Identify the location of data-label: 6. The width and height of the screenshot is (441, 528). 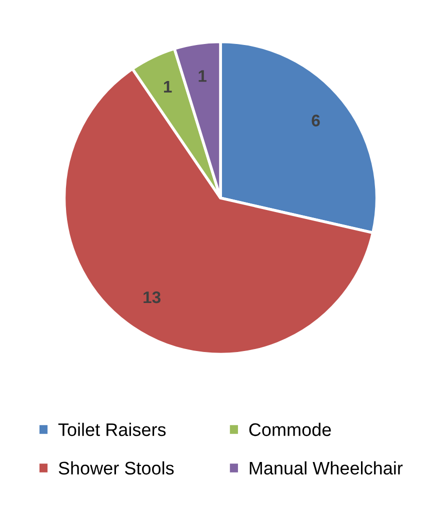
(316, 120).